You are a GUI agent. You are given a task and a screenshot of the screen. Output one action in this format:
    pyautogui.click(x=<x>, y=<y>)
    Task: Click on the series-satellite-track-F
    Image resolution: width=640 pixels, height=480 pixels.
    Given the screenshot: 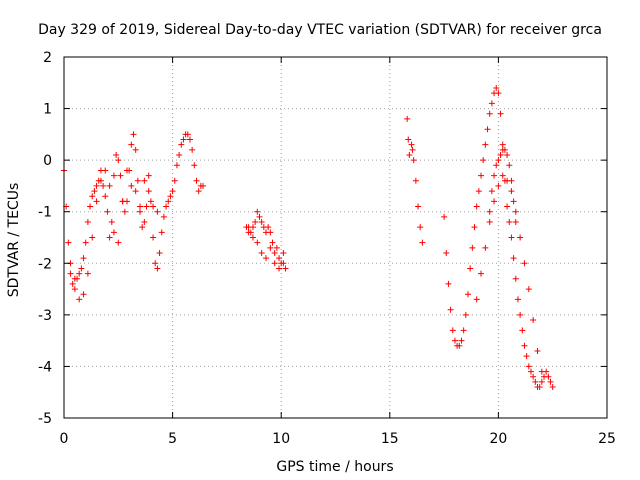 What is the action you would take?
    pyautogui.click(x=498, y=237)
    